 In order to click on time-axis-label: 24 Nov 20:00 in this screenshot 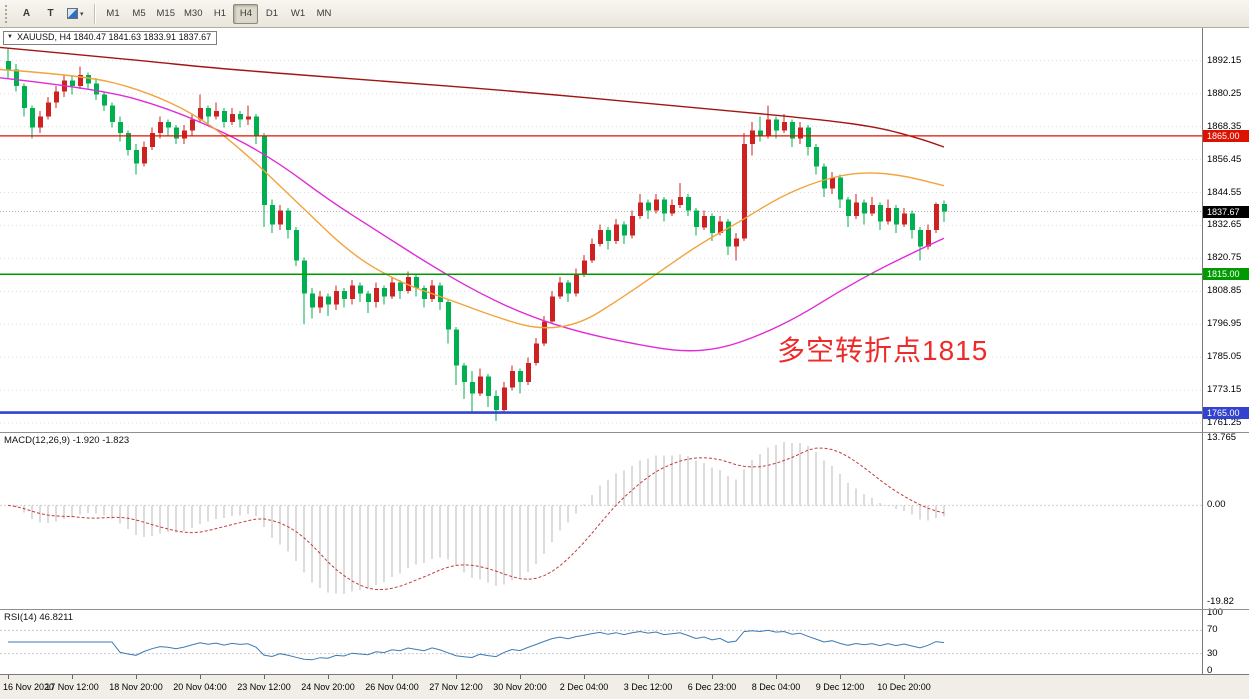, I will do `click(328, 687)`.